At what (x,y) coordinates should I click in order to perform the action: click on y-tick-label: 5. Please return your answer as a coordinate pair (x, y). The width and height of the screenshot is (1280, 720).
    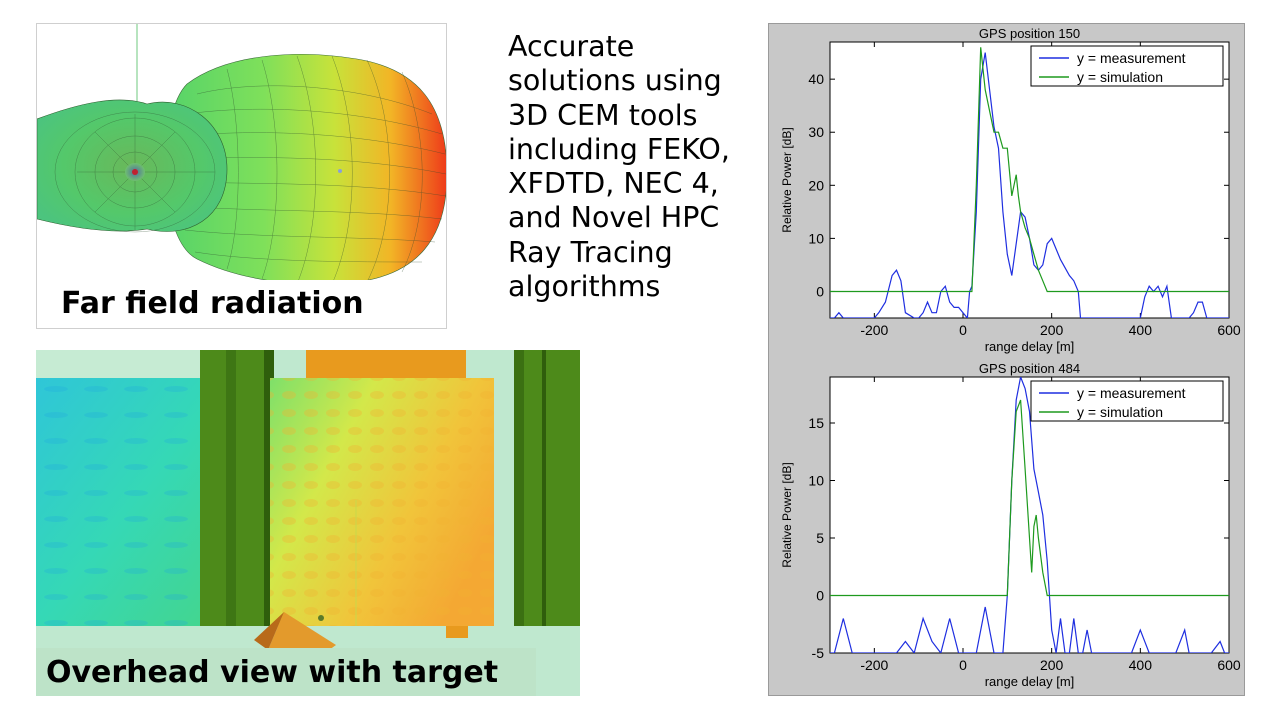
    Looking at the image, I should click on (820, 538).